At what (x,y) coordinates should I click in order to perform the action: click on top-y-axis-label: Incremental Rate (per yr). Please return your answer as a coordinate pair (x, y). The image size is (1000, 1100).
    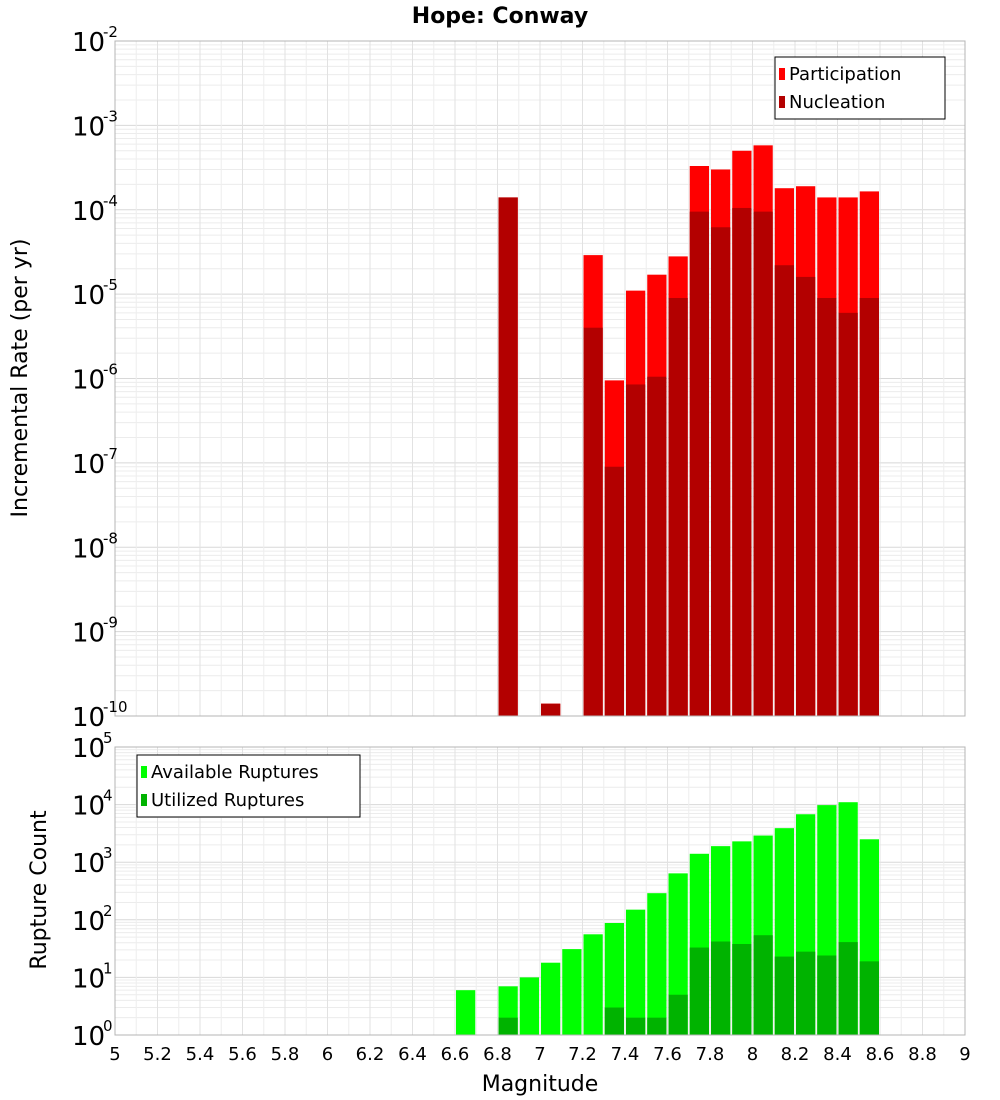
    Looking at the image, I should click on (20, 378).